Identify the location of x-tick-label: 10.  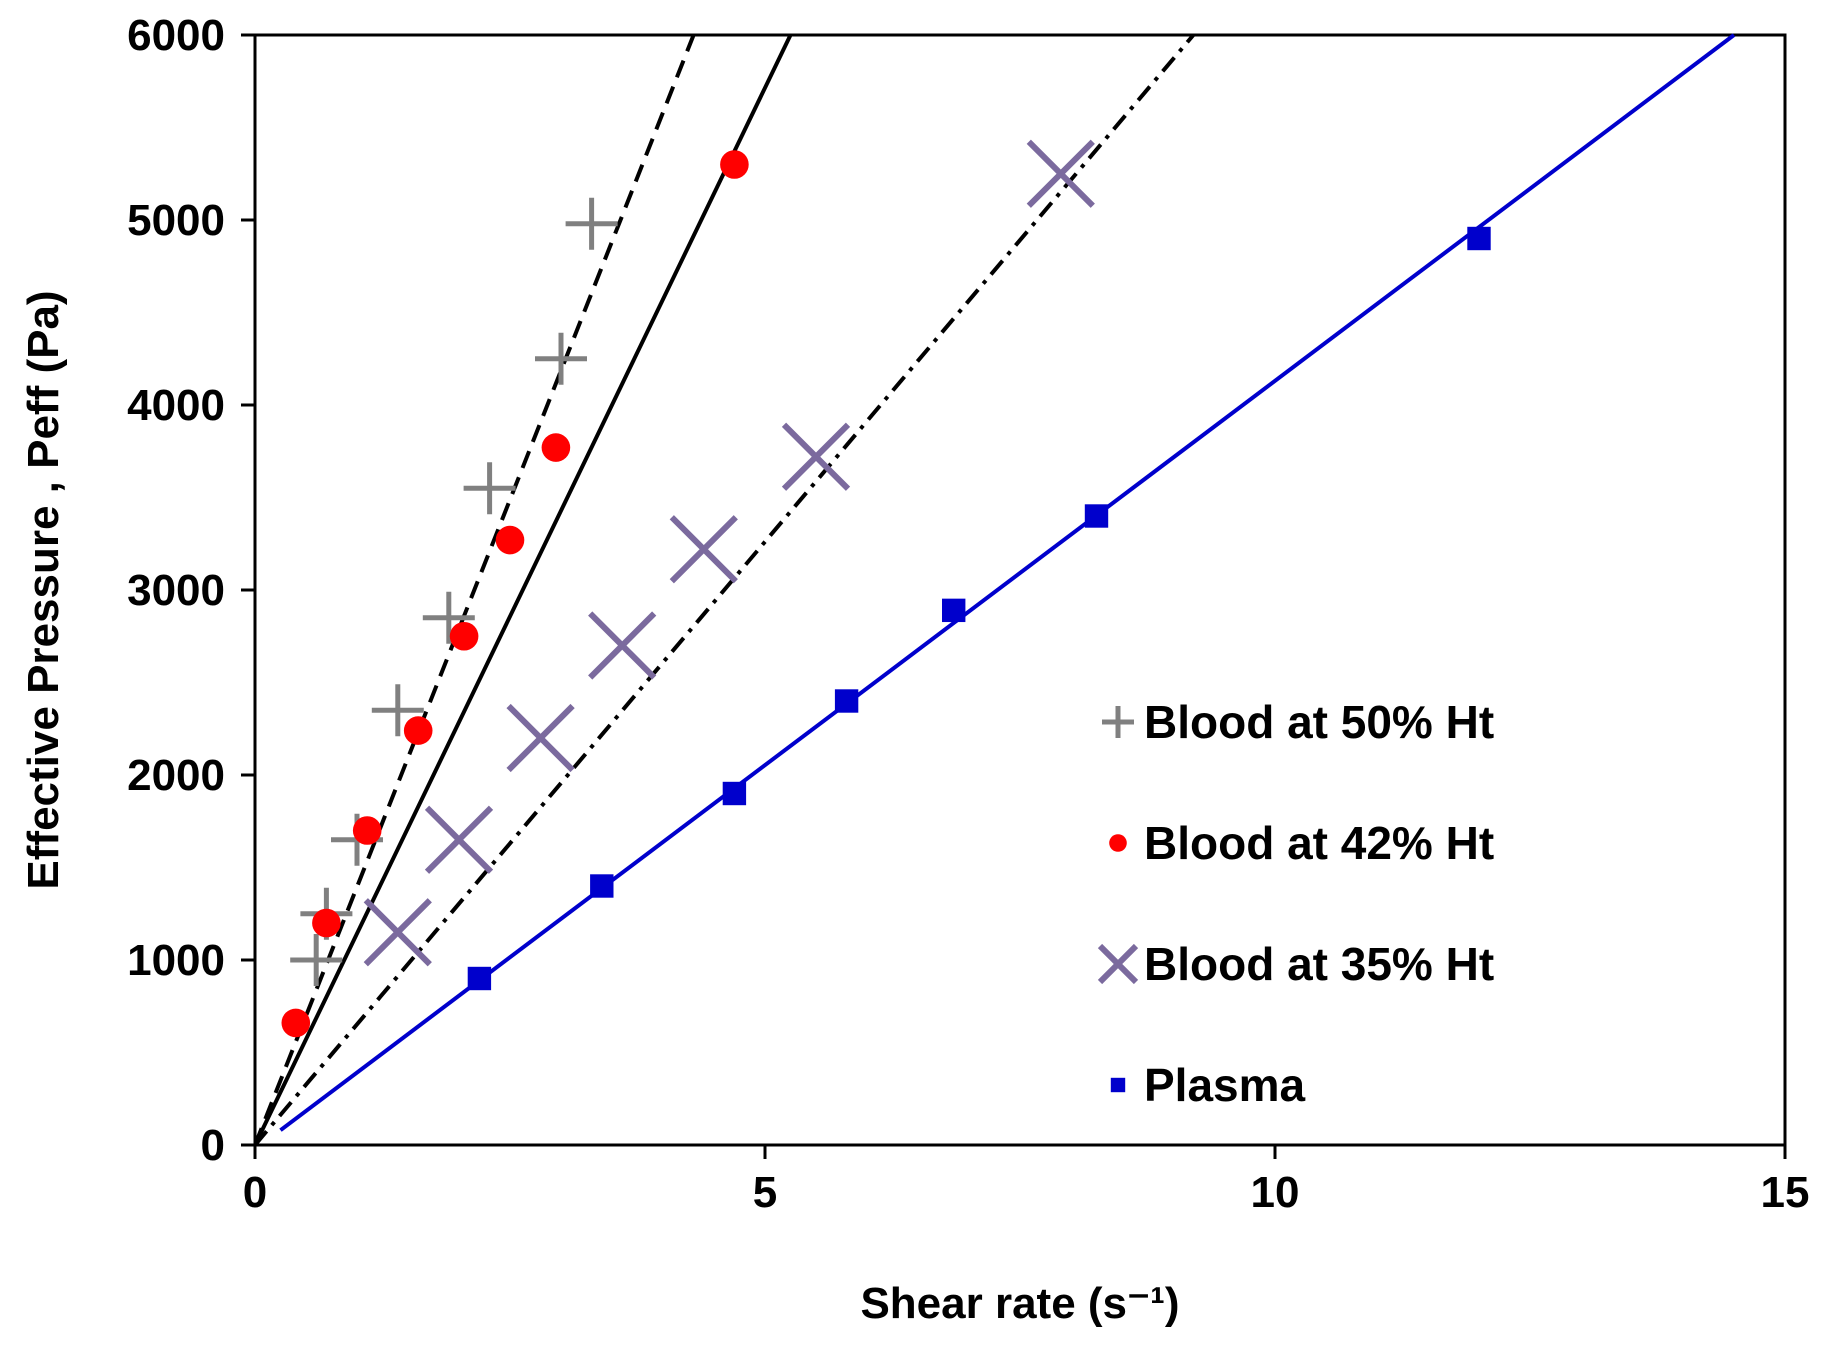
(1275, 1192).